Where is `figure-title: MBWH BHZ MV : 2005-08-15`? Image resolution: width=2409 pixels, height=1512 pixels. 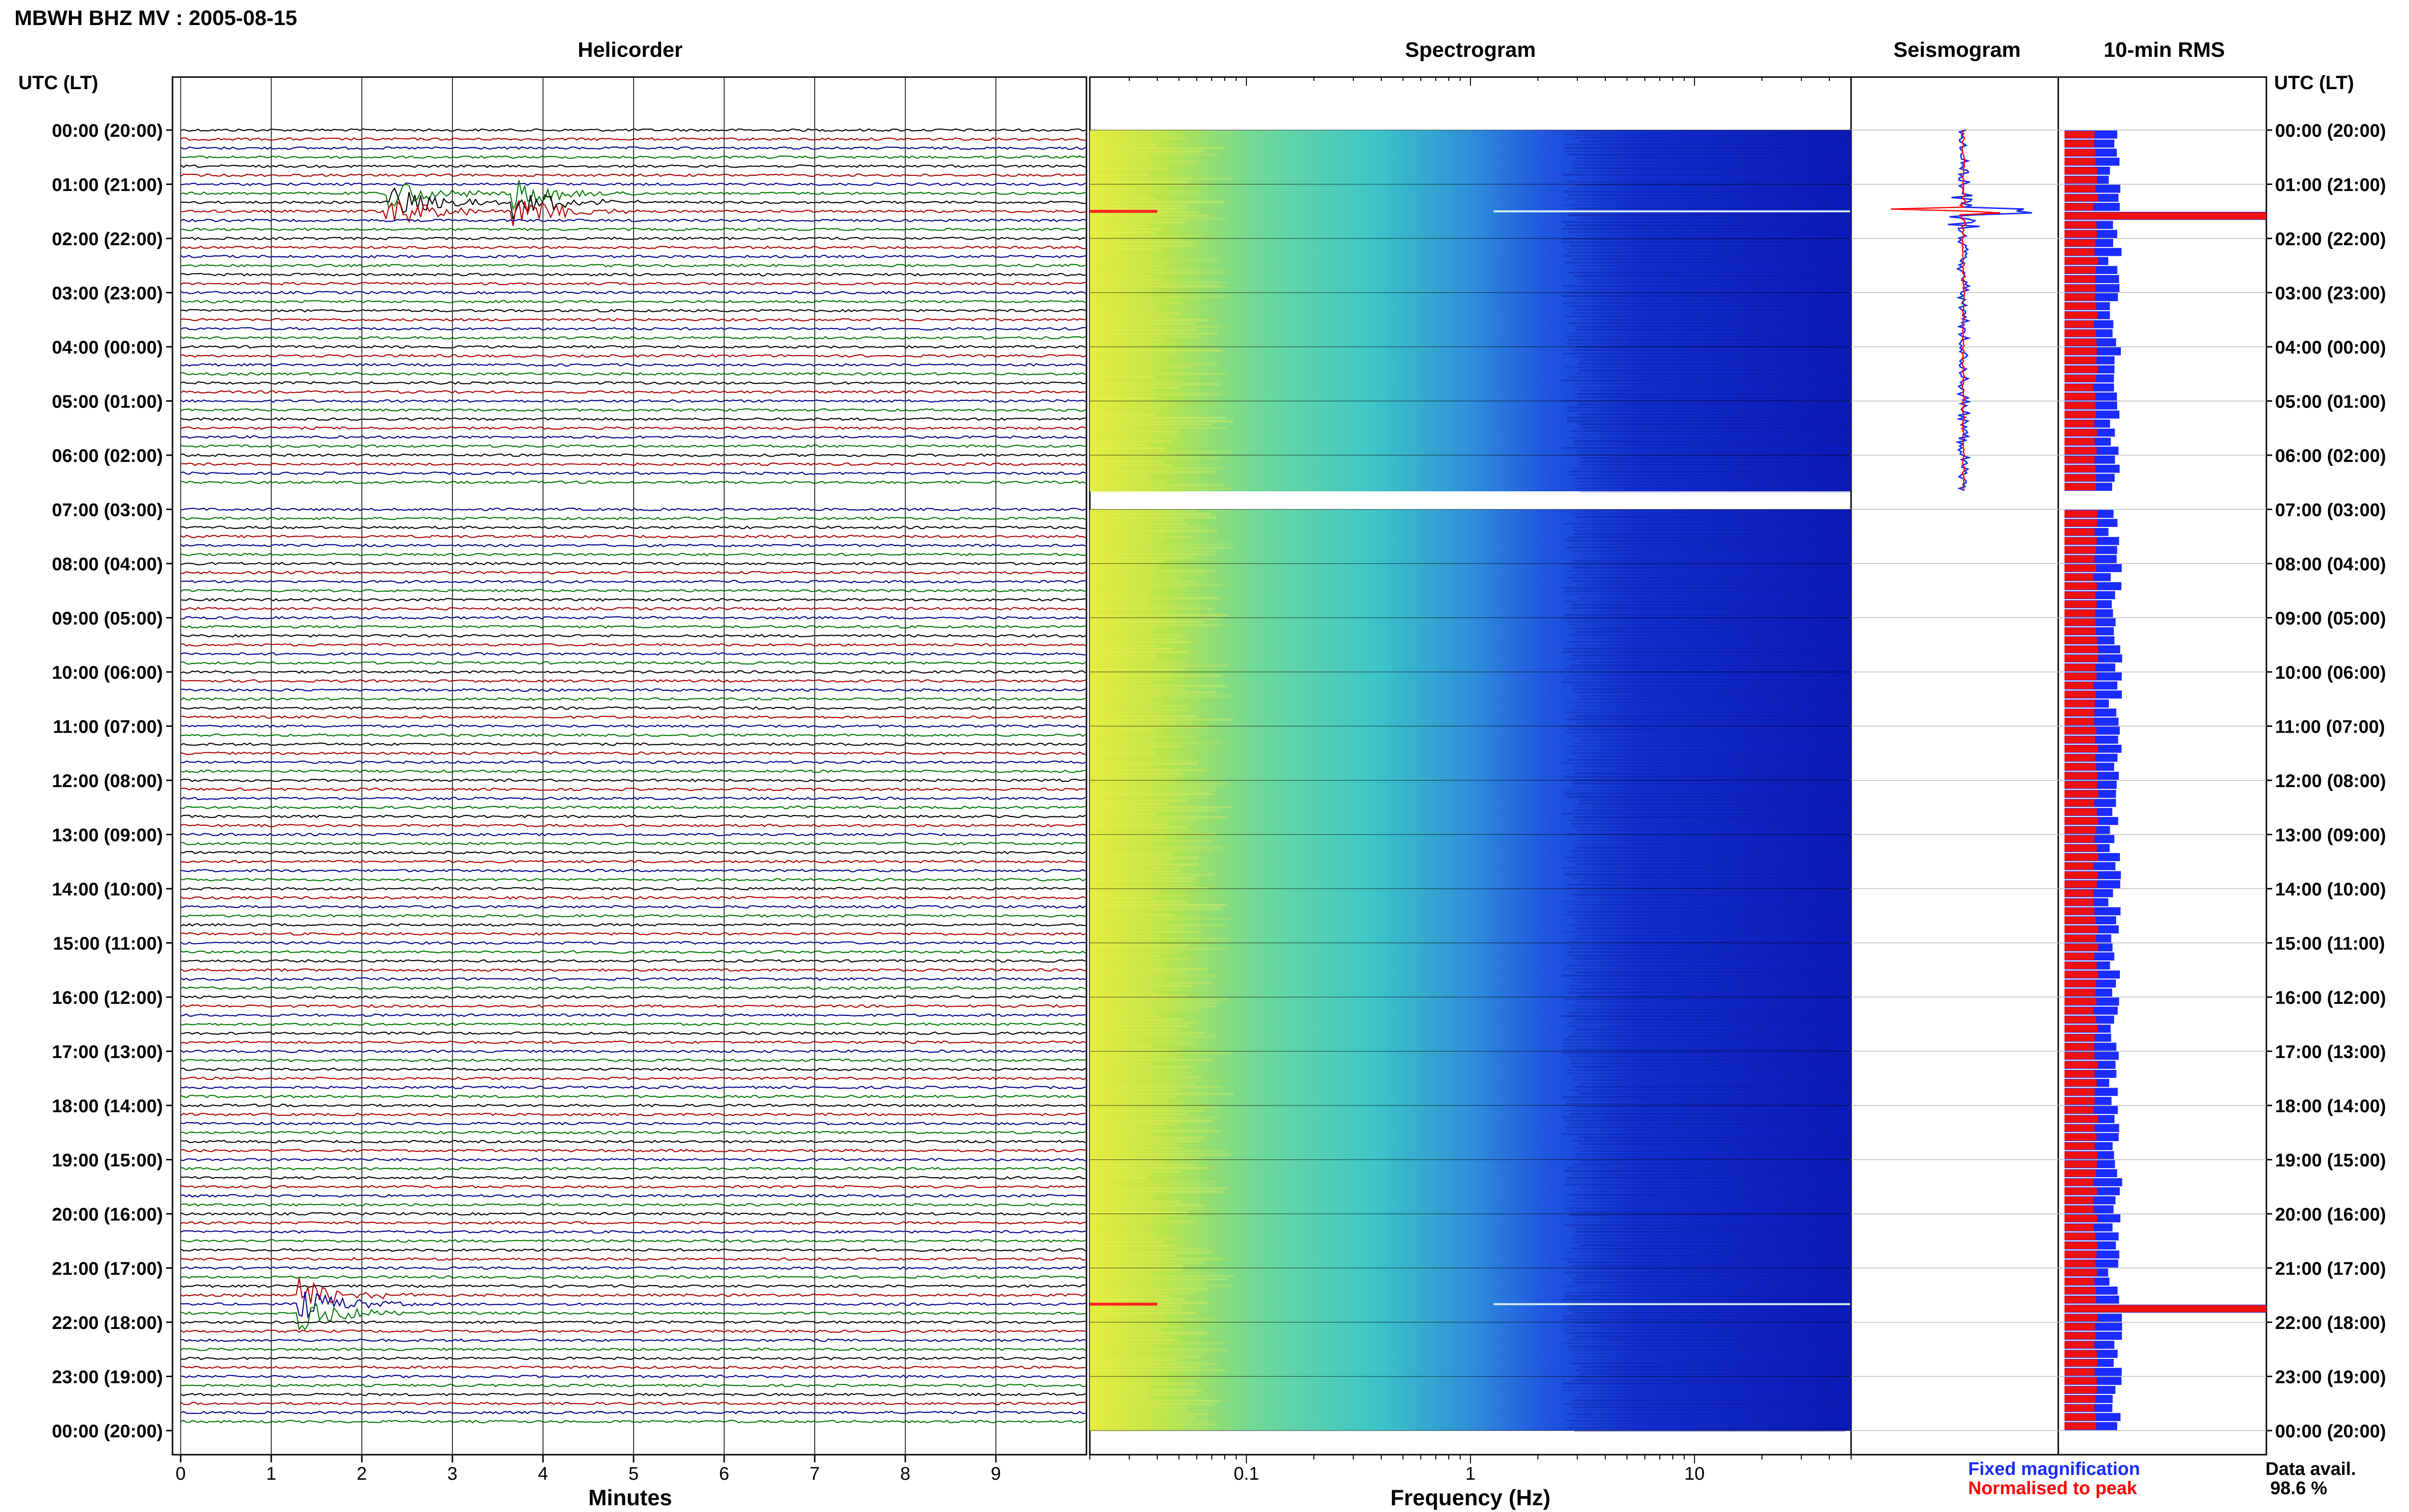 figure-title: MBWH BHZ MV : 2005-08-15 is located at coordinates (155, 18).